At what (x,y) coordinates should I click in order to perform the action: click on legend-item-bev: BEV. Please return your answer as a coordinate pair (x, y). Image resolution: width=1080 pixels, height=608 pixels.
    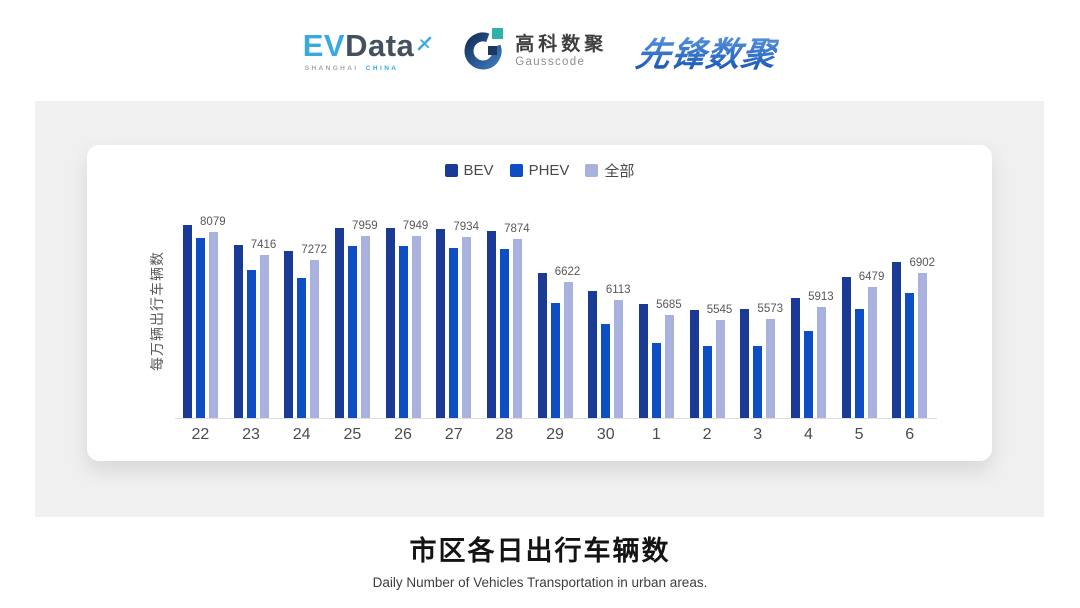
    Looking at the image, I should click on (469, 170).